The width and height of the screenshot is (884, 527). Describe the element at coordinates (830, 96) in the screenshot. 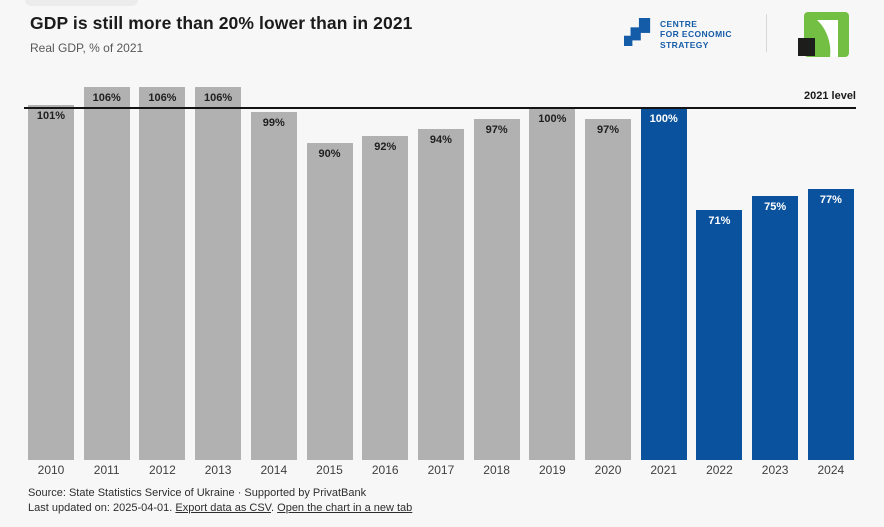

I see `reference-line-label: 2021 level` at that location.